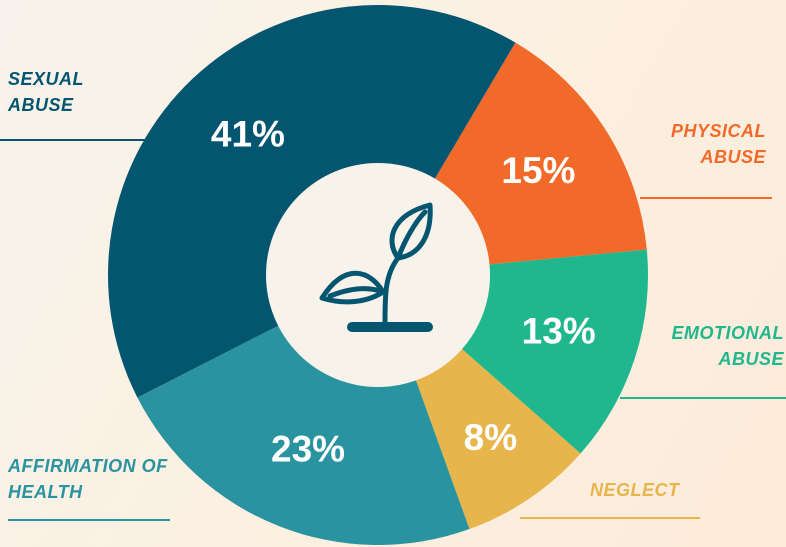 Image resolution: width=786 pixels, height=547 pixels. I want to click on category-label: EMOTIONAL ABUSE, so click(727, 346).